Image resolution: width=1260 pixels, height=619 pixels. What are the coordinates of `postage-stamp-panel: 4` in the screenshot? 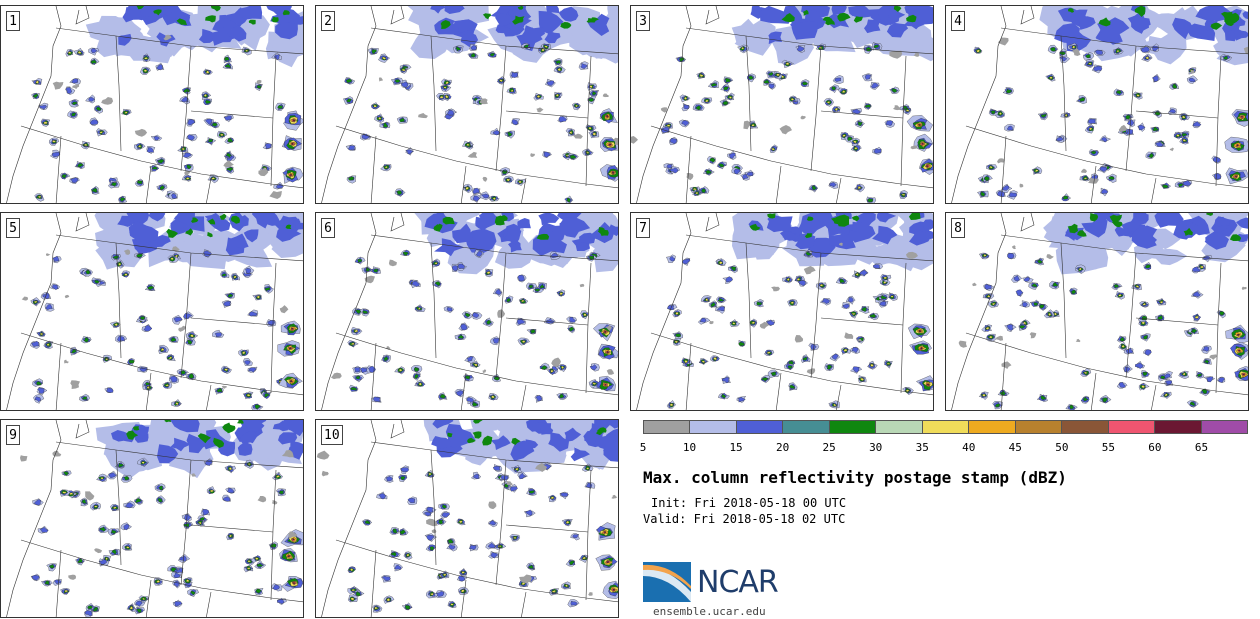 It's located at (1097, 104).